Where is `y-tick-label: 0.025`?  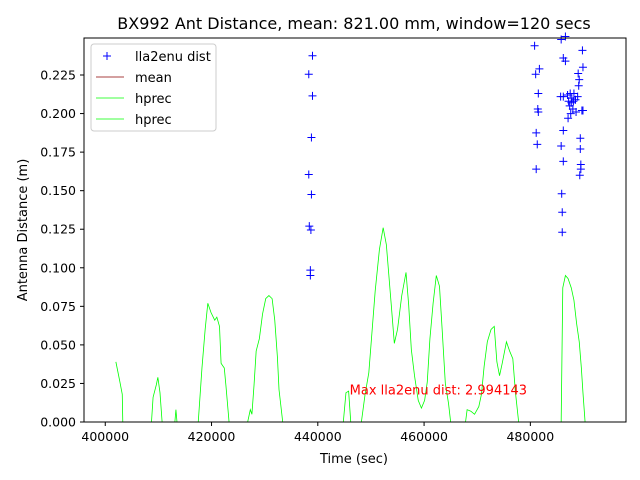
y-tick-label: 0.025 is located at coordinates (58, 383).